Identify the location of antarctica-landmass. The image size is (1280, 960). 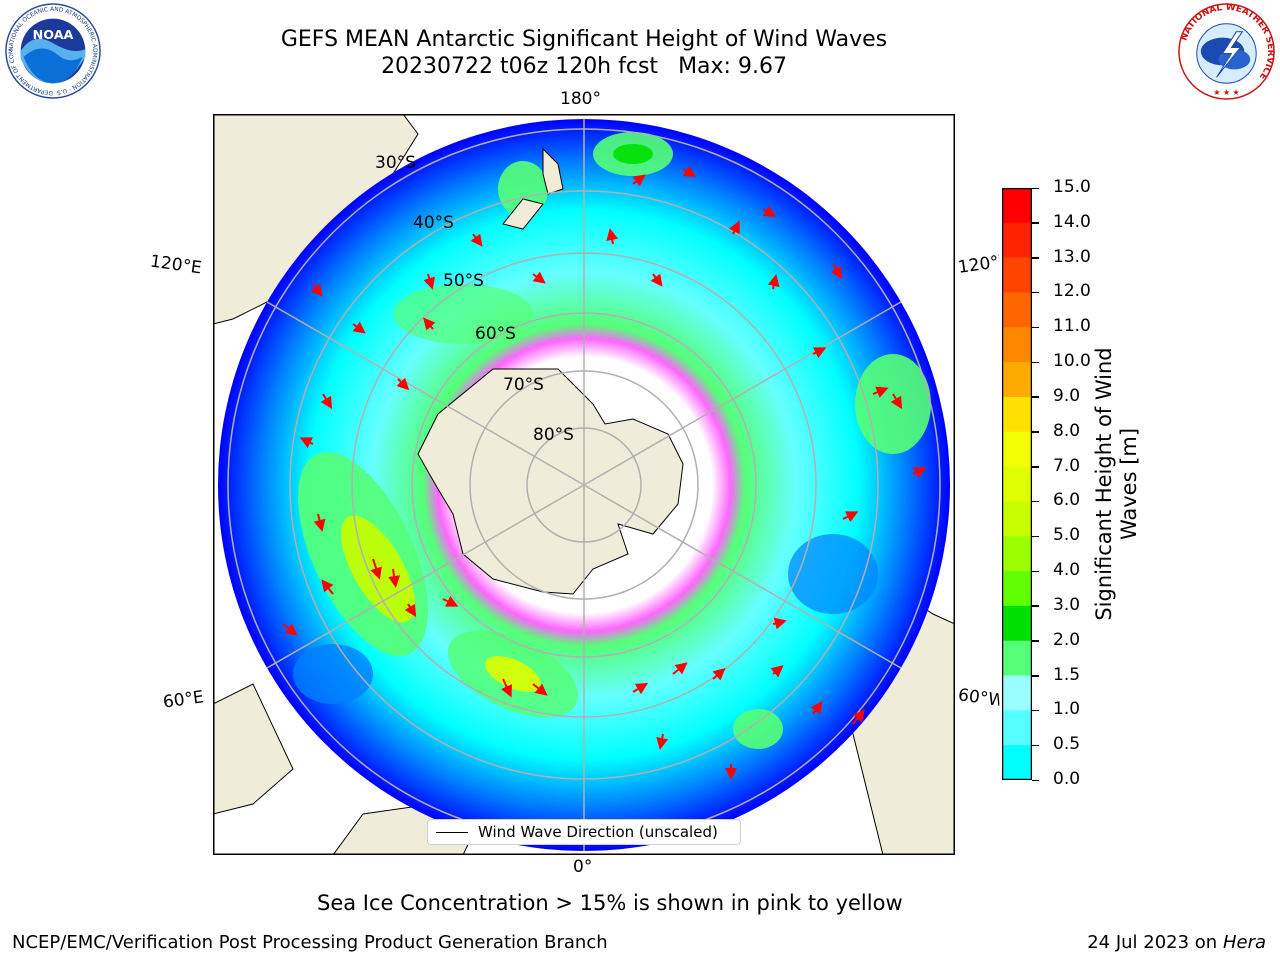
(550, 481).